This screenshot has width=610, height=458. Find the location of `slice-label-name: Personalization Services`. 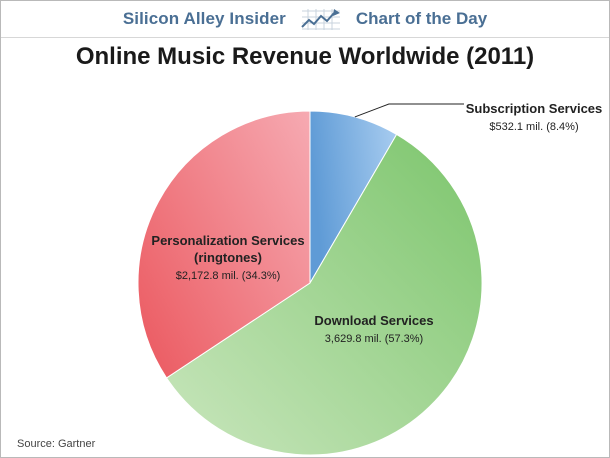

slice-label-name: Personalization Services is located at coordinates (227, 240).